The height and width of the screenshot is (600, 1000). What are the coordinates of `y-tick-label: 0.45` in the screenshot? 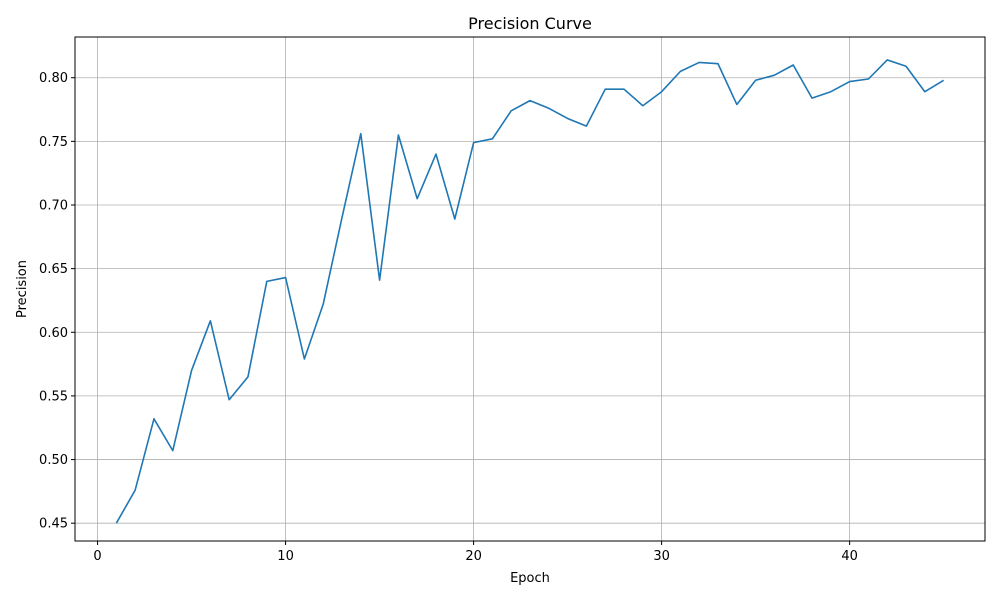 It's located at (53, 524).